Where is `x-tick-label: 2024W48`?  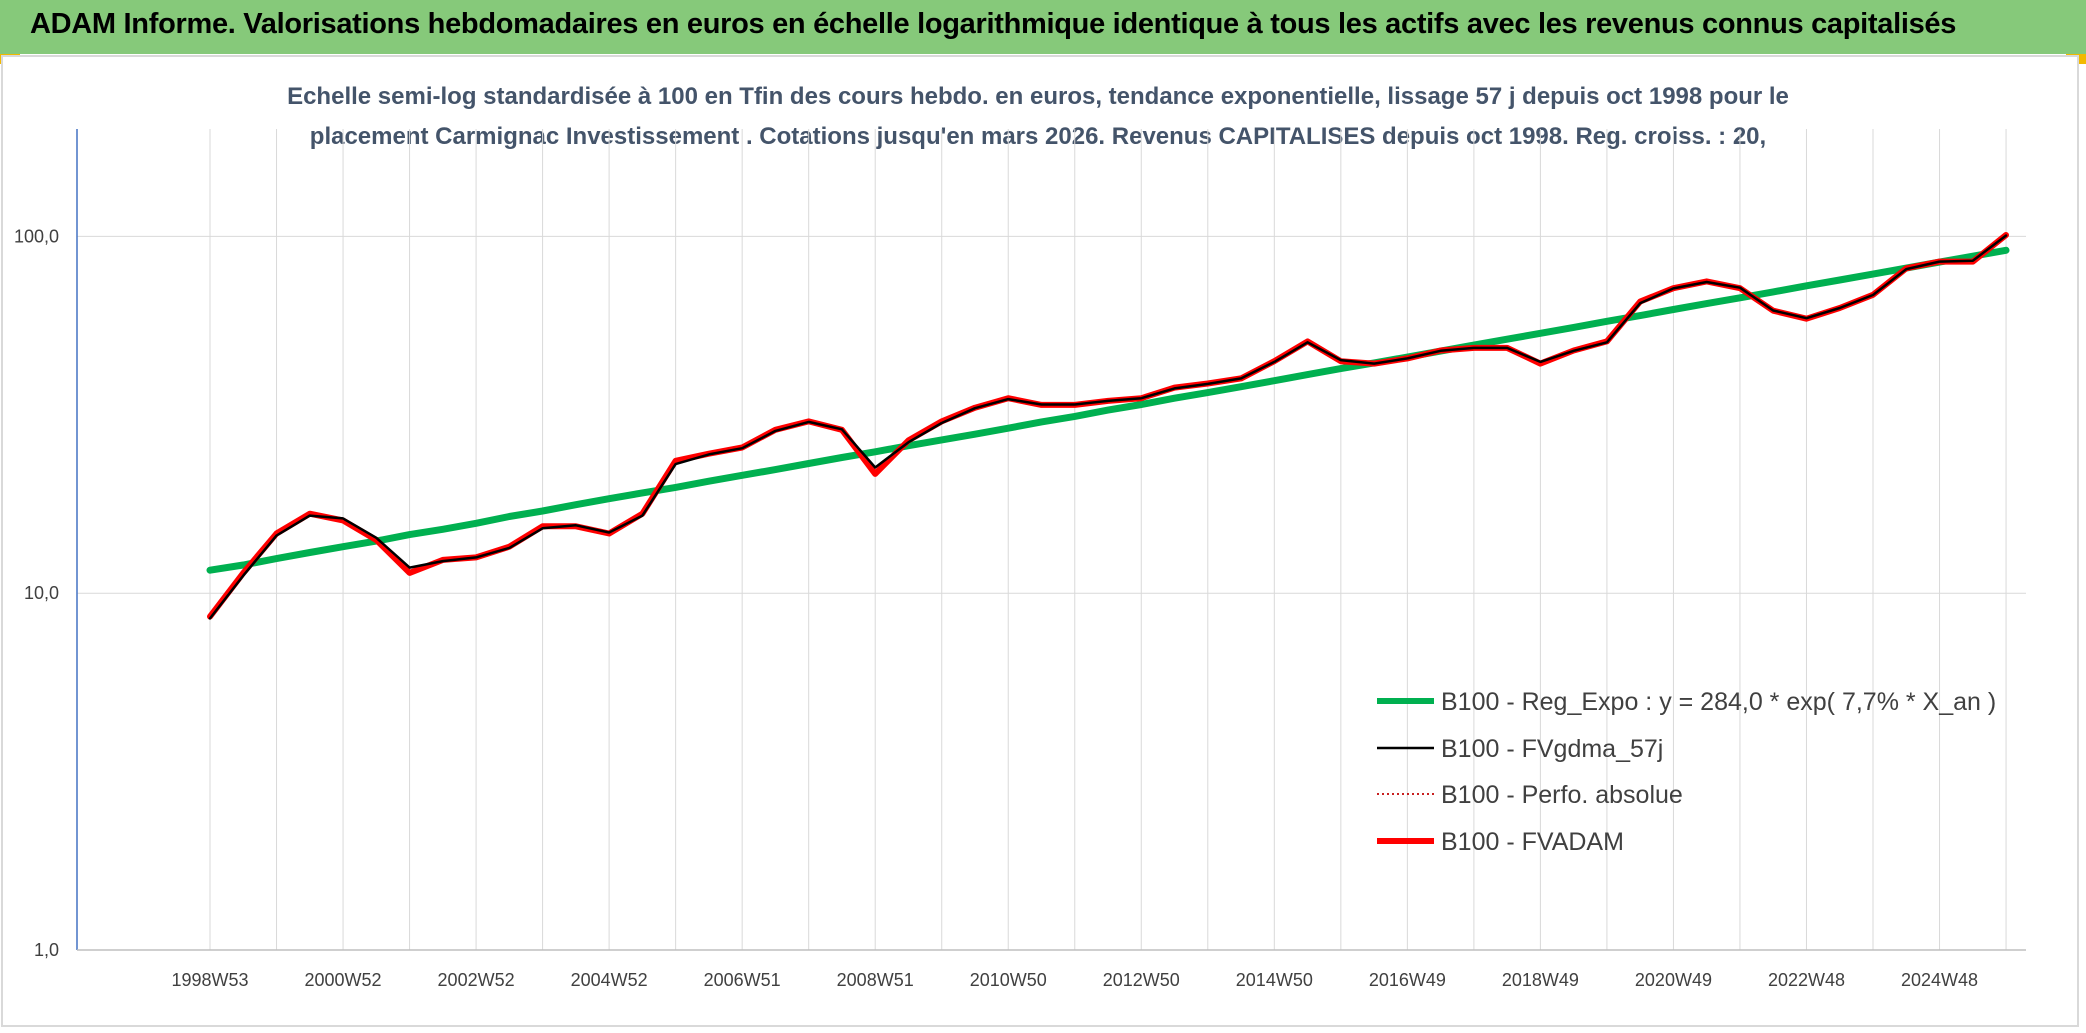 x-tick-label: 2024W48 is located at coordinates (1939, 980).